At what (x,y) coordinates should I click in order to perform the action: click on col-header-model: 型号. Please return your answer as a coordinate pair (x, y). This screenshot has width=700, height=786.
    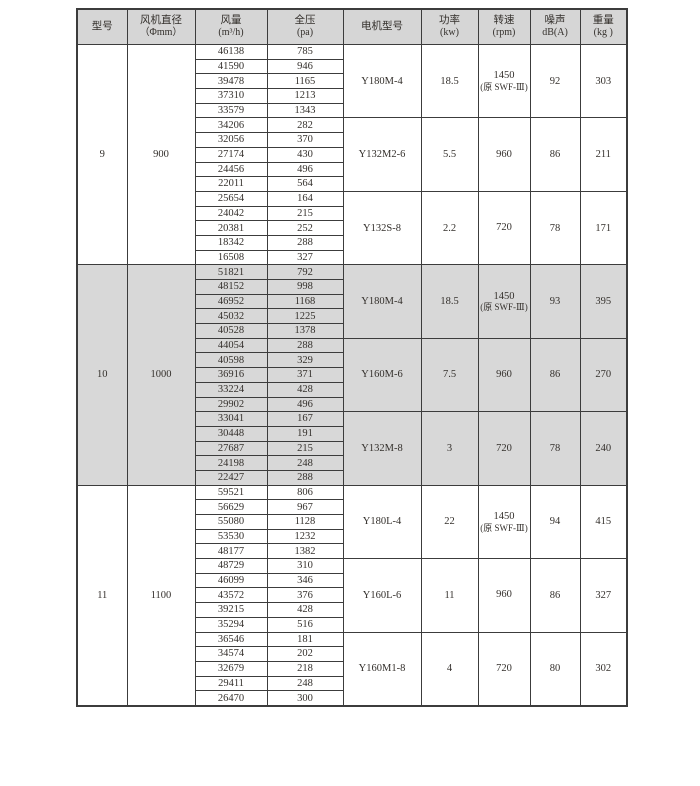
    Looking at the image, I should click on (102, 26).